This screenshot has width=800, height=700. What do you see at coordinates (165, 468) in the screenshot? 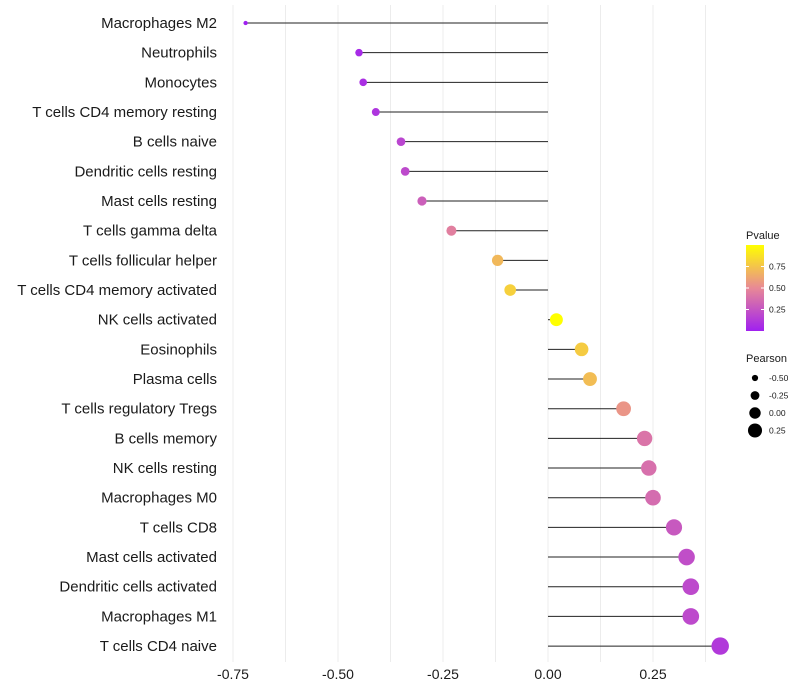
I see `y-axis-label: NK cells resting` at bounding box center [165, 468].